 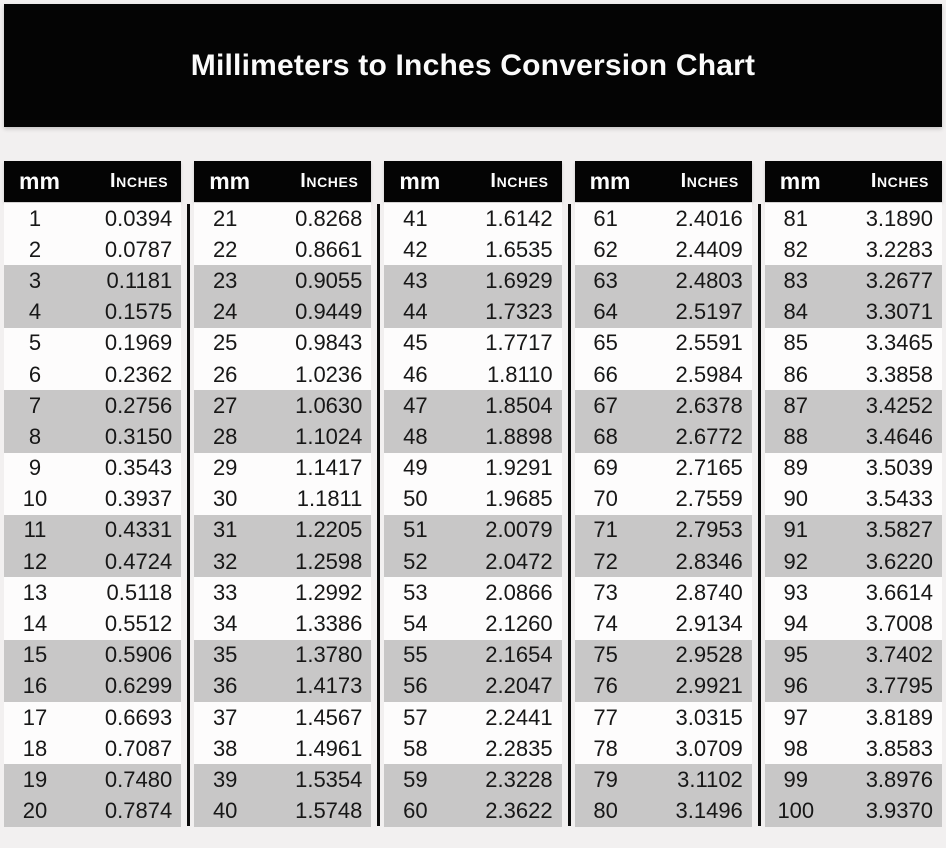 I want to click on table-row: 84 3.3071, so click(x=853, y=312).